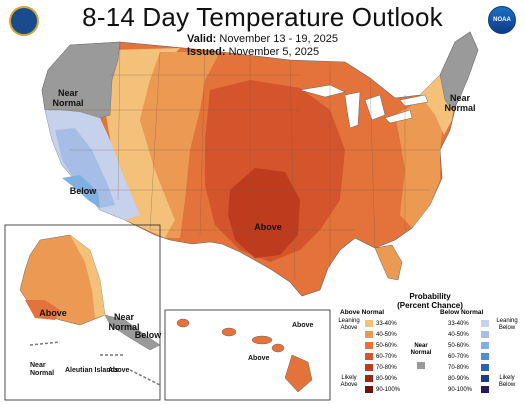 The image size is (525, 405). Describe the element at coordinates (180, 145) in the screenshot. I see `above-40-50-band` at that location.